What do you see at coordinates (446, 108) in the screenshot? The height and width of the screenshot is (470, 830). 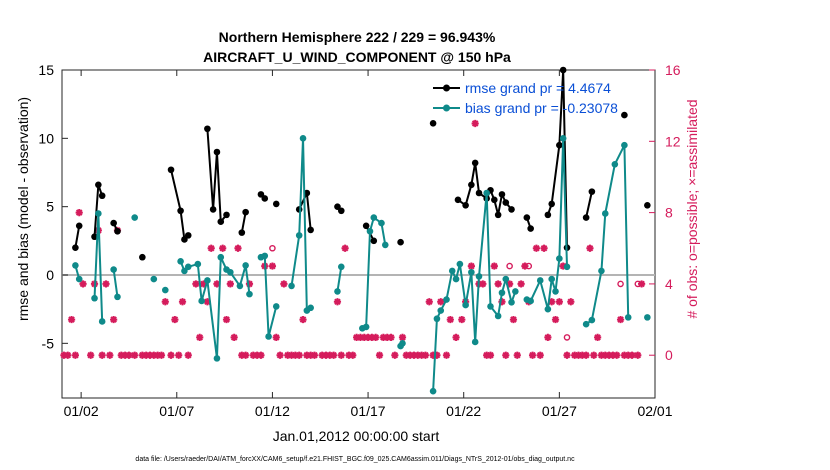 I see `legend-bias-marker` at bounding box center [446, 108].